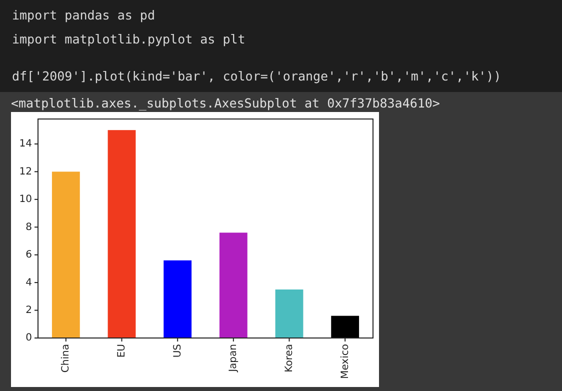 The width and height of the screenshot is (562, 391). Describe the element at coordinates (29, 227) in the screenshot. I see `y-tick-label: 8` at that location.